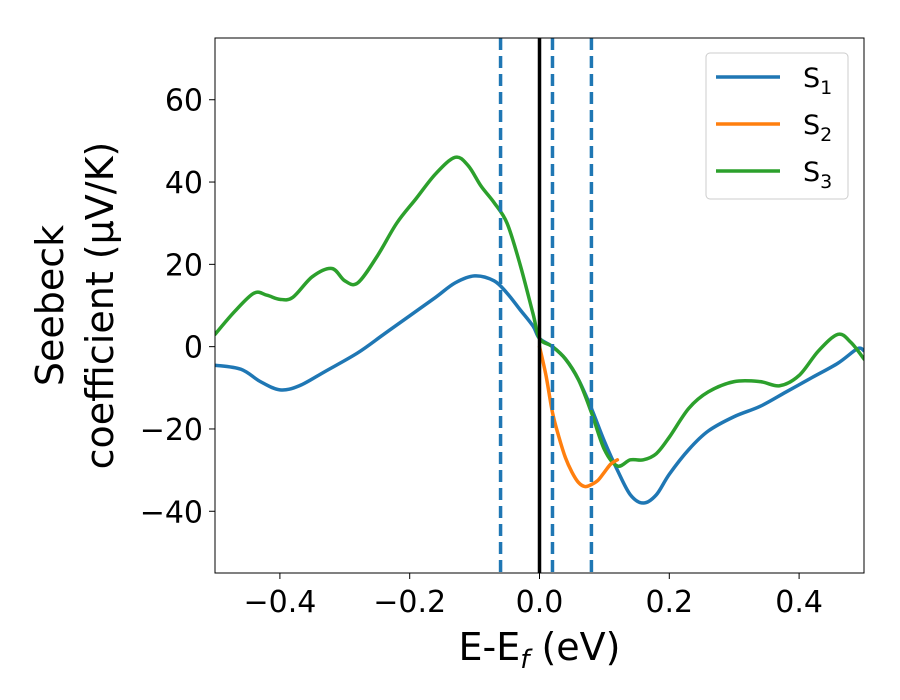 This screenshot has height=700, width=900. What do you see at coordinates (184, 183) in the screenshot?
I see `y-tick-label: 40` at bounding box center [184, 183].